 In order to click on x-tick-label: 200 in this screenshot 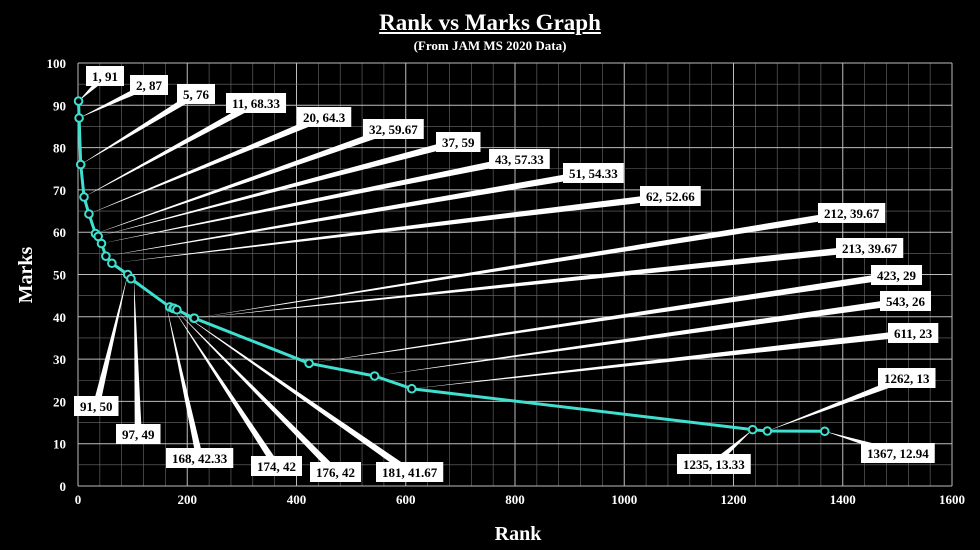, I will do `click(188, 499)`.